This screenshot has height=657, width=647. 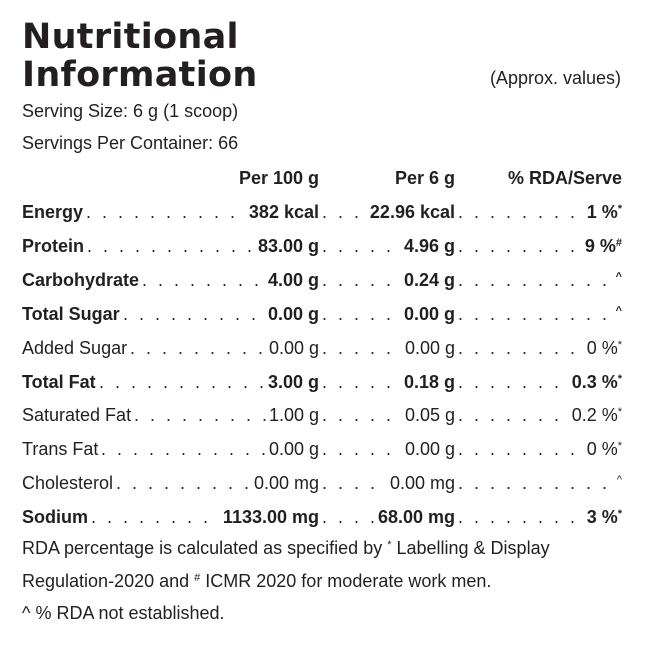 I want to click on nutrient-name: Cholesterol, so click(x=68, y=483).